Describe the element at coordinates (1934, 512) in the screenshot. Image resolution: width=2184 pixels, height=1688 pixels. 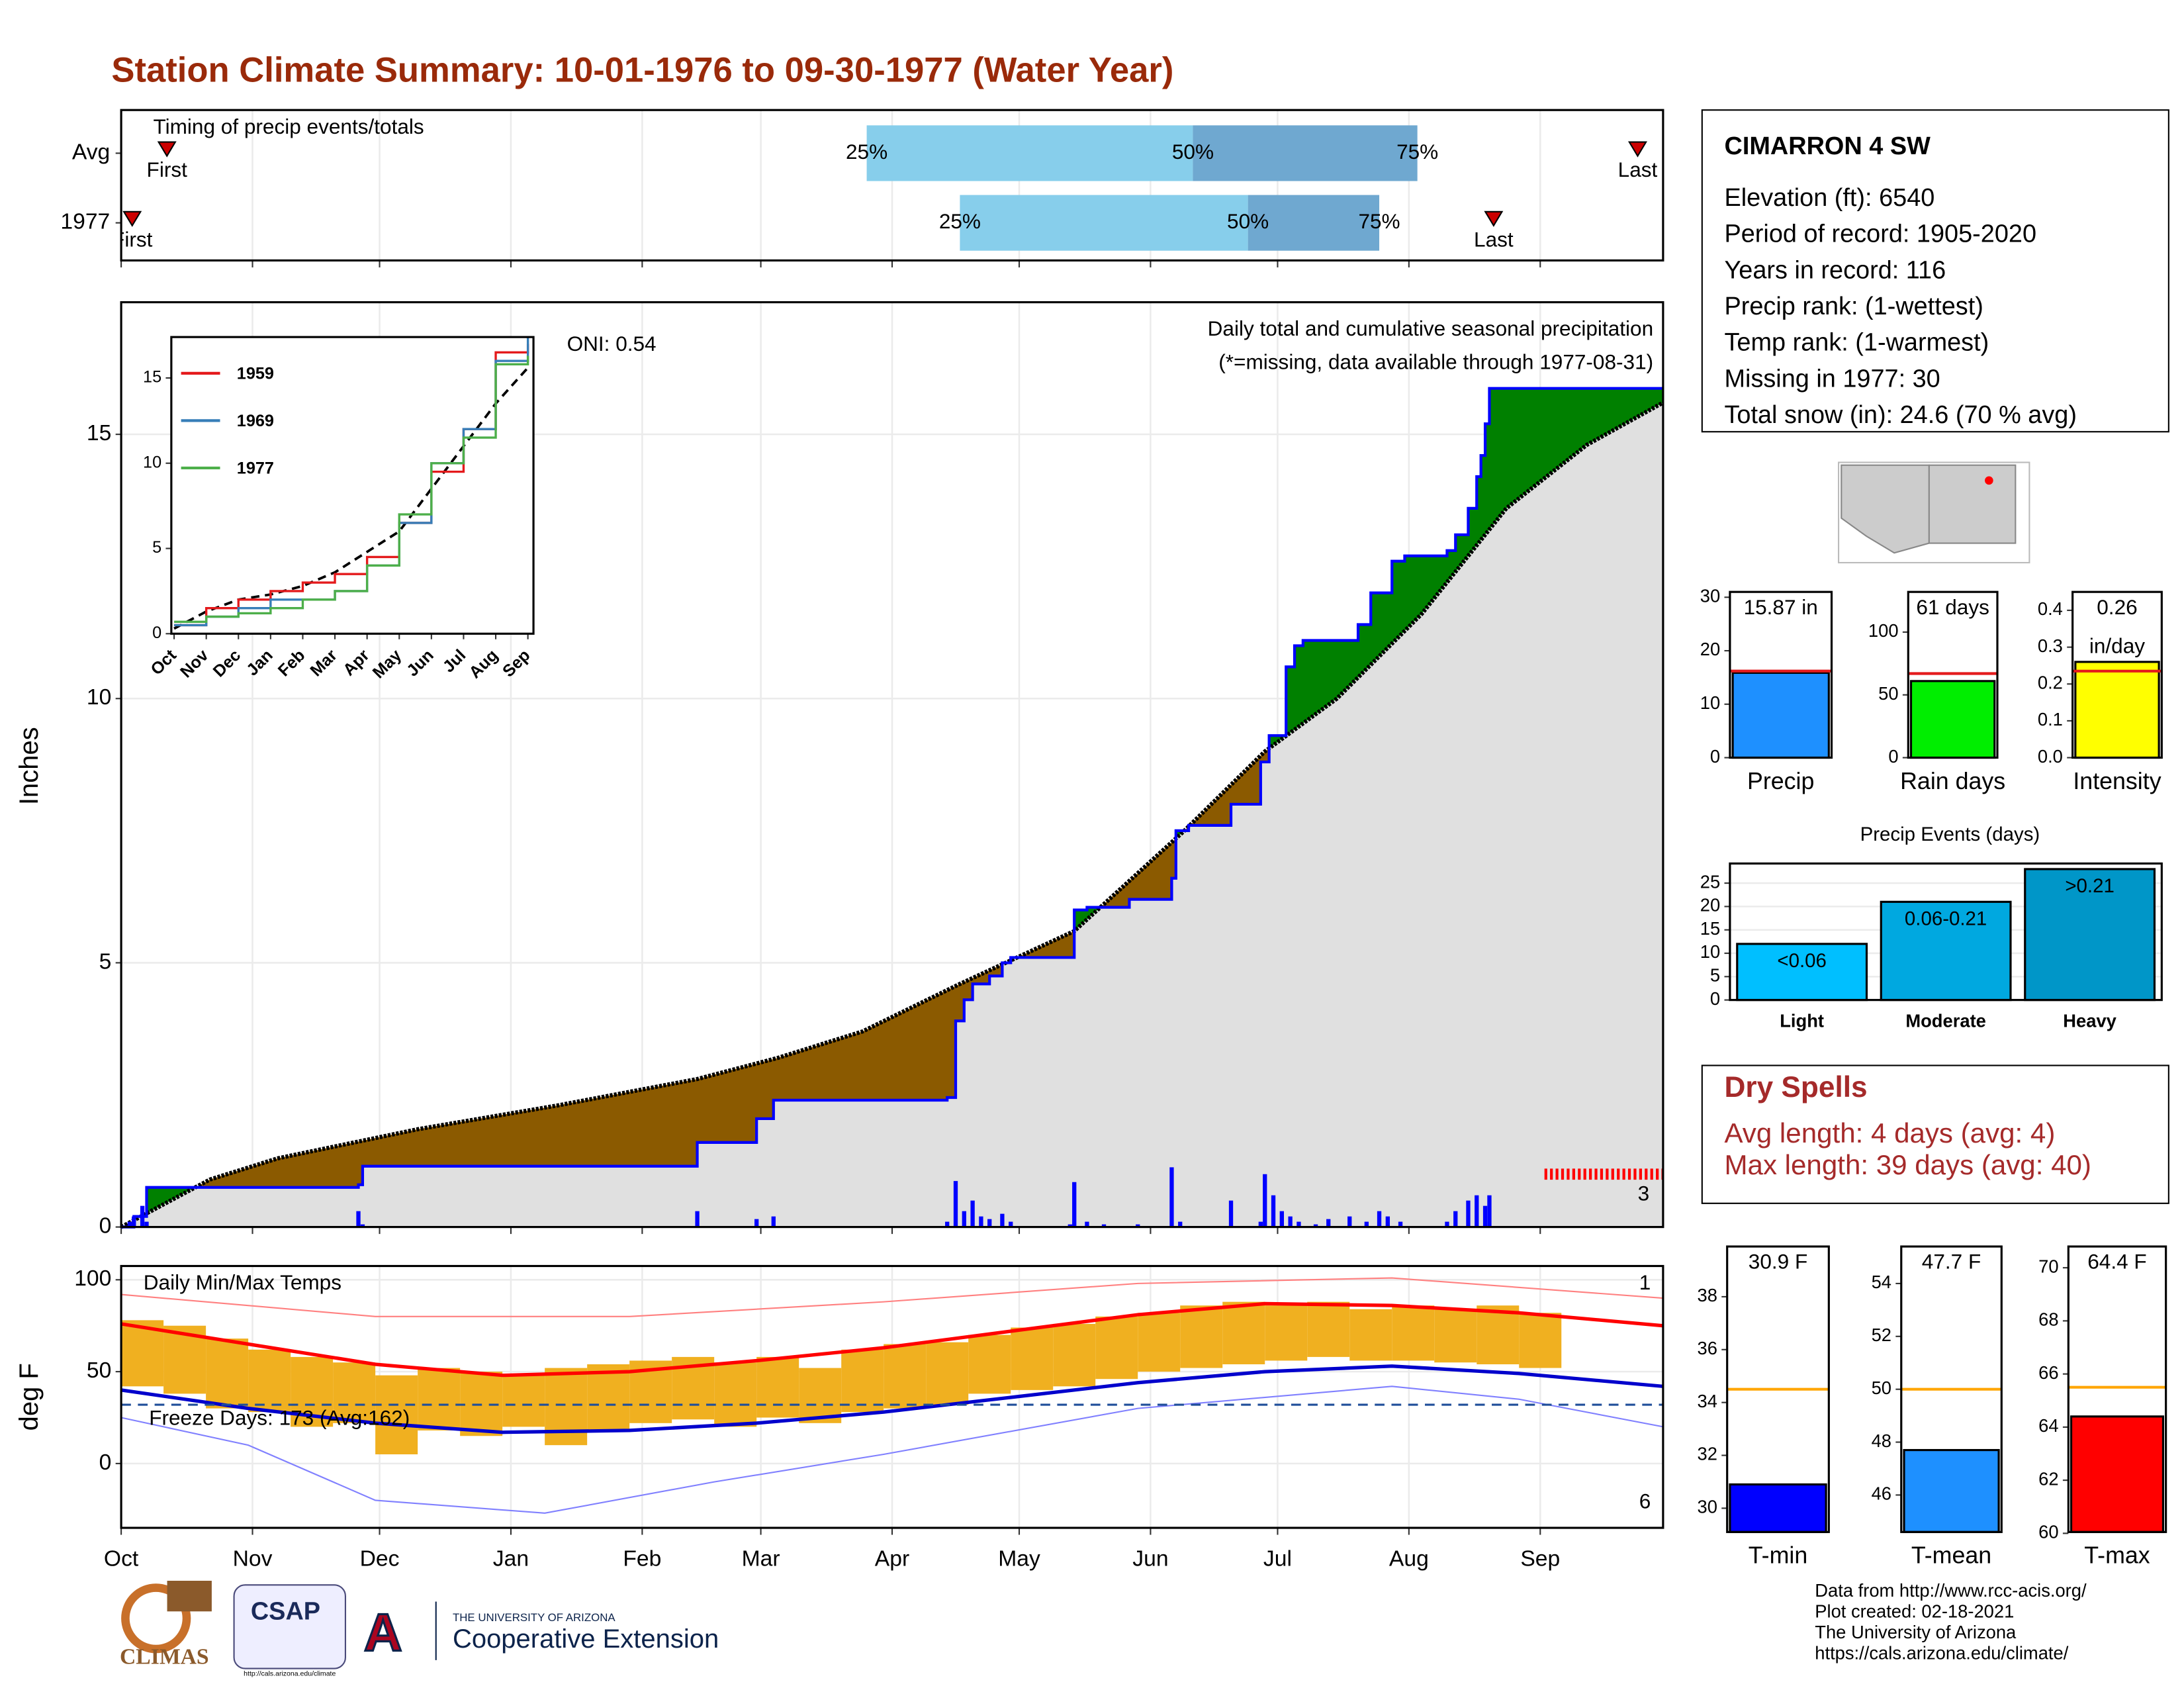
I see `locator-map` at that location.